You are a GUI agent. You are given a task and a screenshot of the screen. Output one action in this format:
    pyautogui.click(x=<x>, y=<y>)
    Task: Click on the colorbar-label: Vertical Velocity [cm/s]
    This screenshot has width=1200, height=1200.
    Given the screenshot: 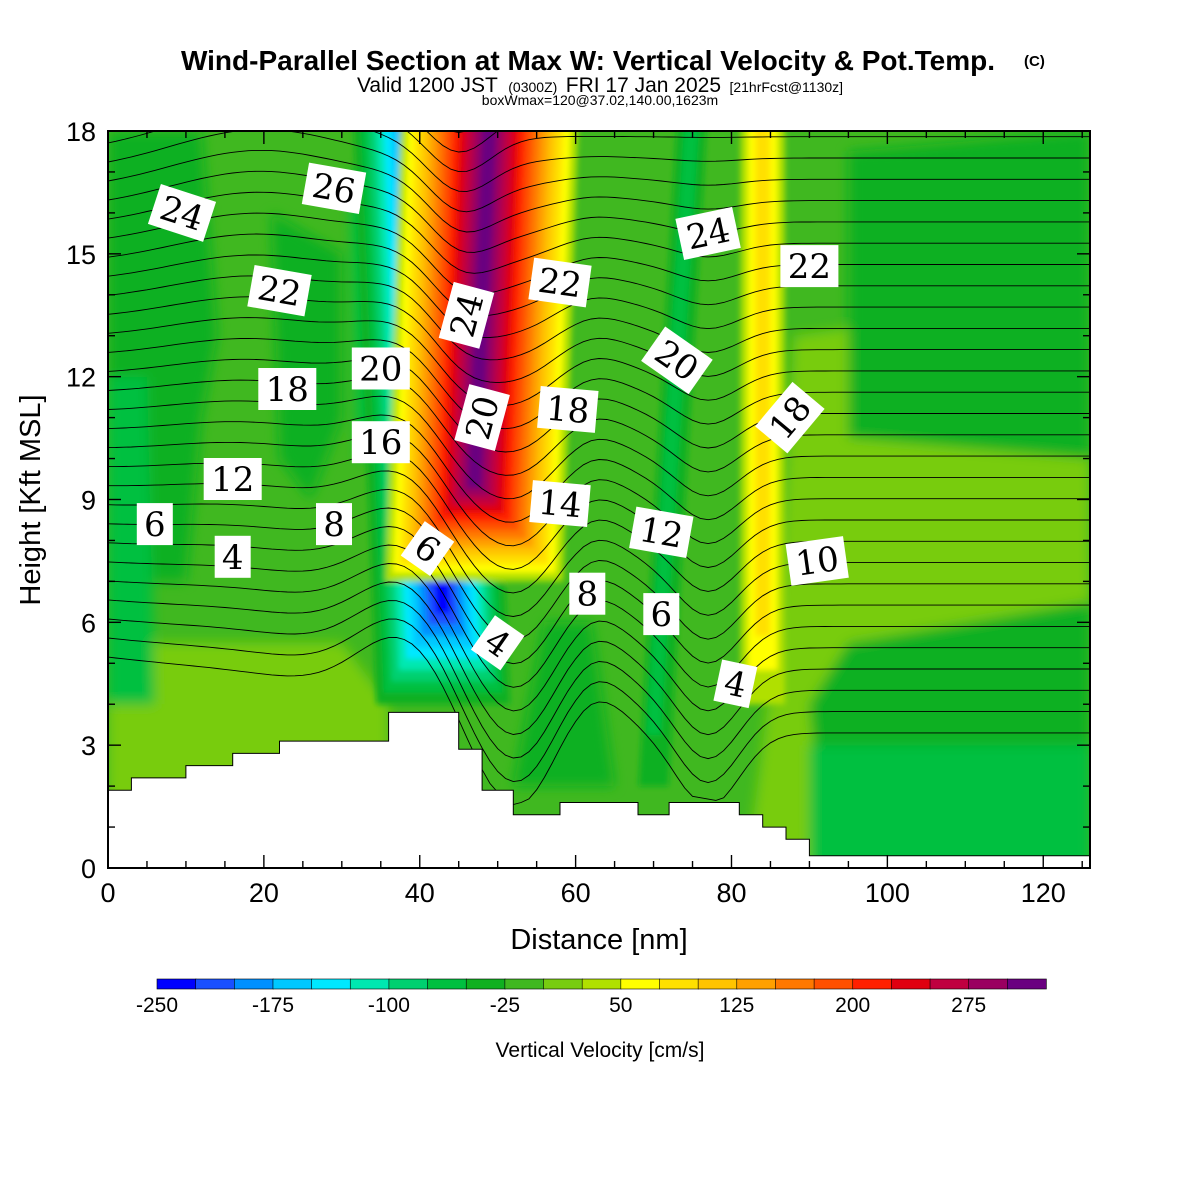 What is the action you would take?
    pyautogui.click(x=600, y=1050)
    